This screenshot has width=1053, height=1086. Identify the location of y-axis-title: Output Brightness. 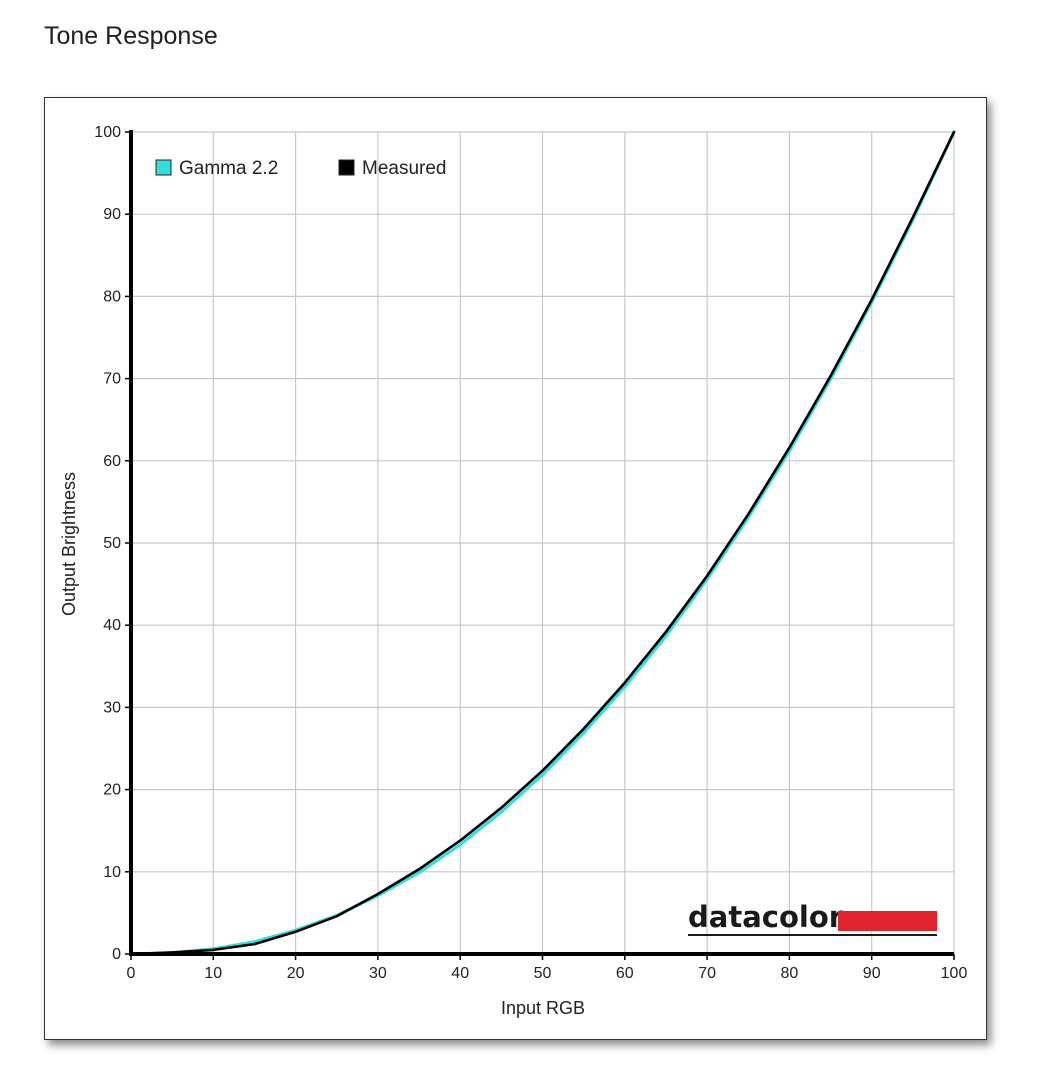
(69, 544).